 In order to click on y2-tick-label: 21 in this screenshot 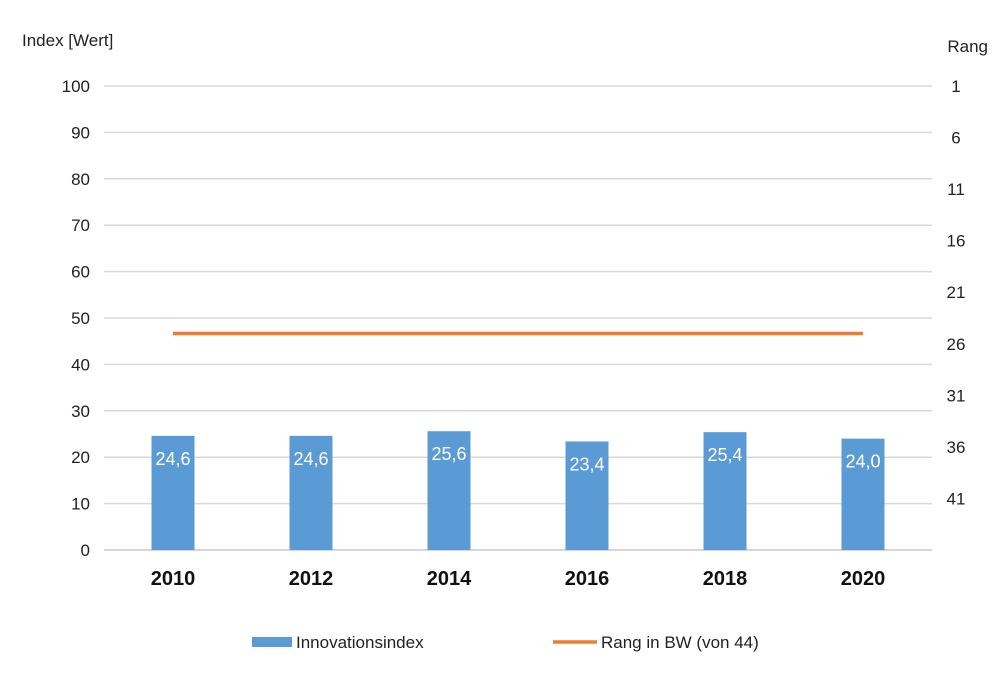, I will do `click(956, 292)`.